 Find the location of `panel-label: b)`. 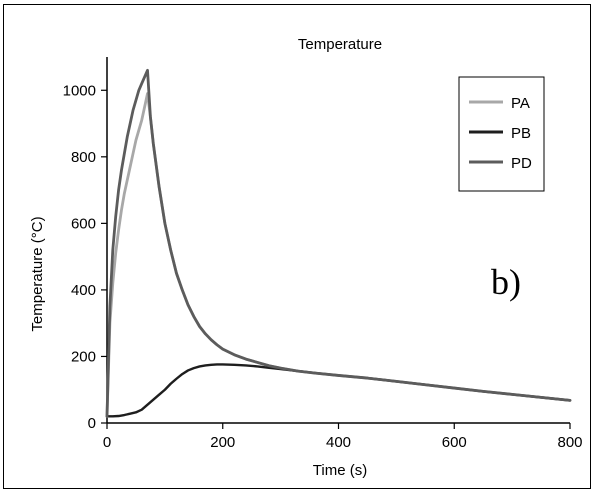

panel-label: b) is located at coordinates (506, 282).